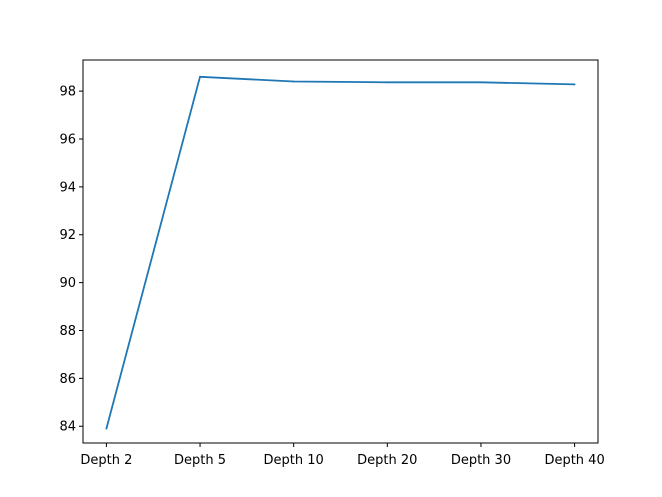 This screenshot has width=662, height=497. What do you see at coordinates (67, 331) in the screenshot?
I see `y-tick-label: 88` at bounding box center [67, 331].